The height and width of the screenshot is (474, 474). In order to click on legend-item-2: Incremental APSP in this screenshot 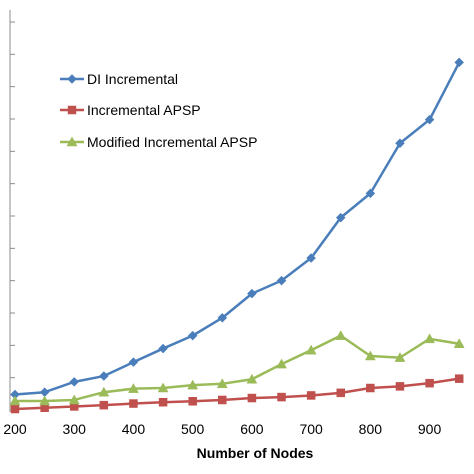, I will do `click(130, 110)`.